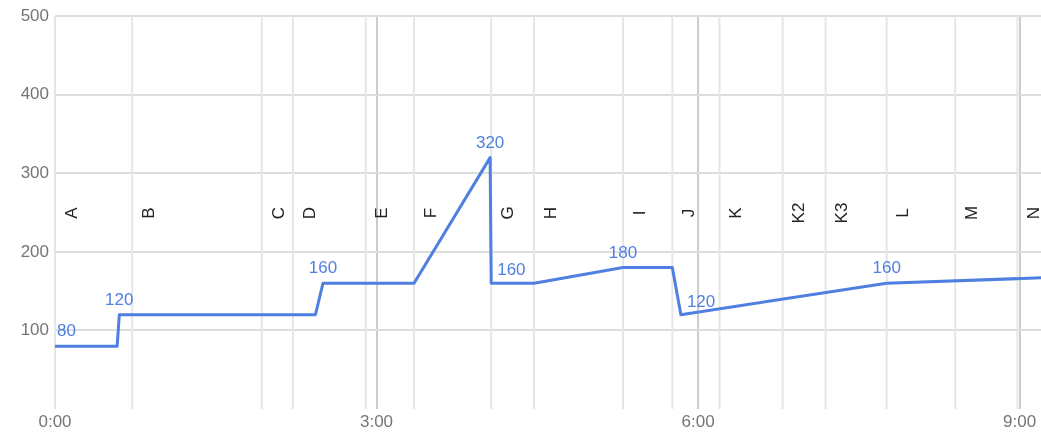  What do you see at coordinates (34, 251) in the screenshot?
I see `y-tick-label: 200` at bounding box center [34, 251].